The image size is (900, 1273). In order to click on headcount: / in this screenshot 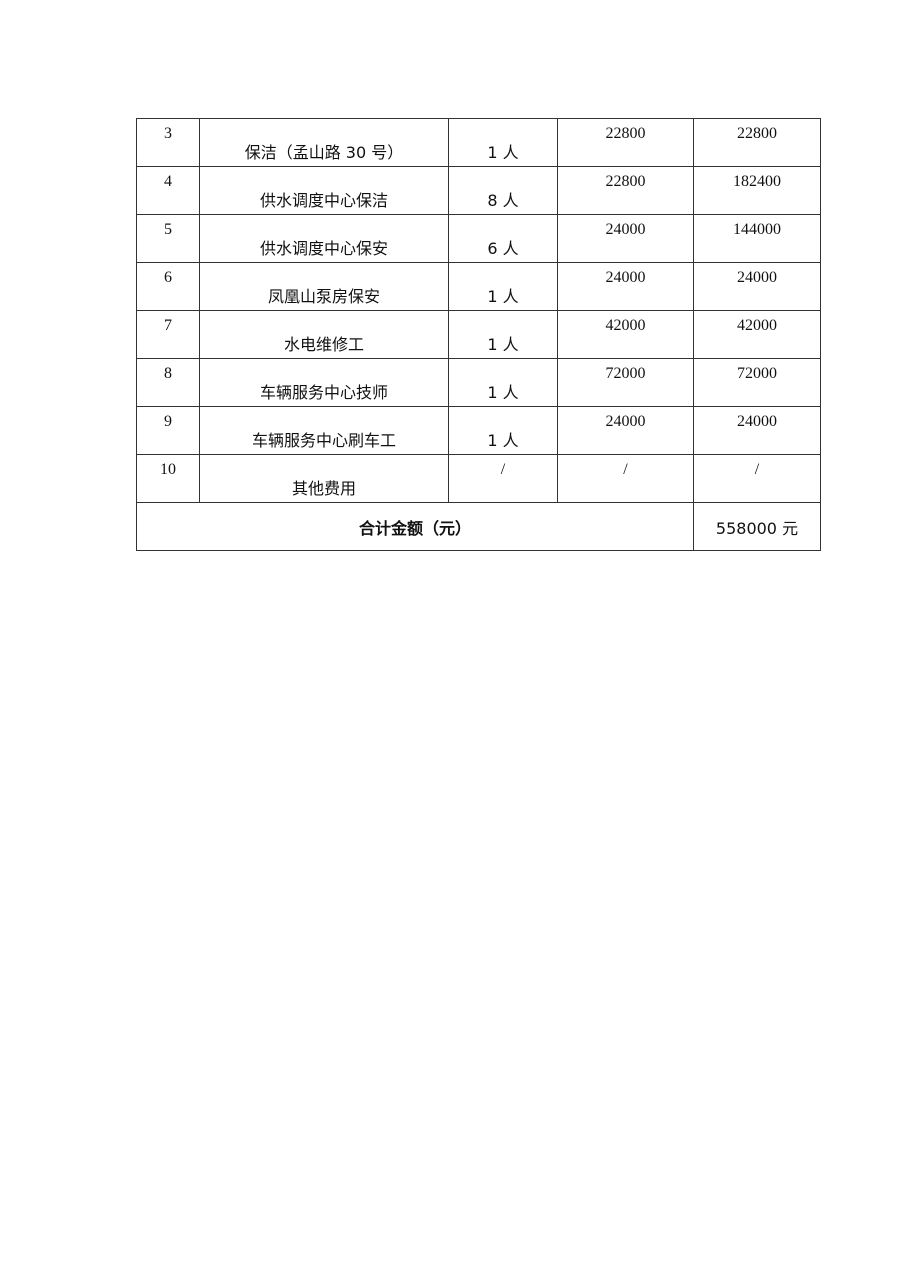, I will do `click(503, 478)`.